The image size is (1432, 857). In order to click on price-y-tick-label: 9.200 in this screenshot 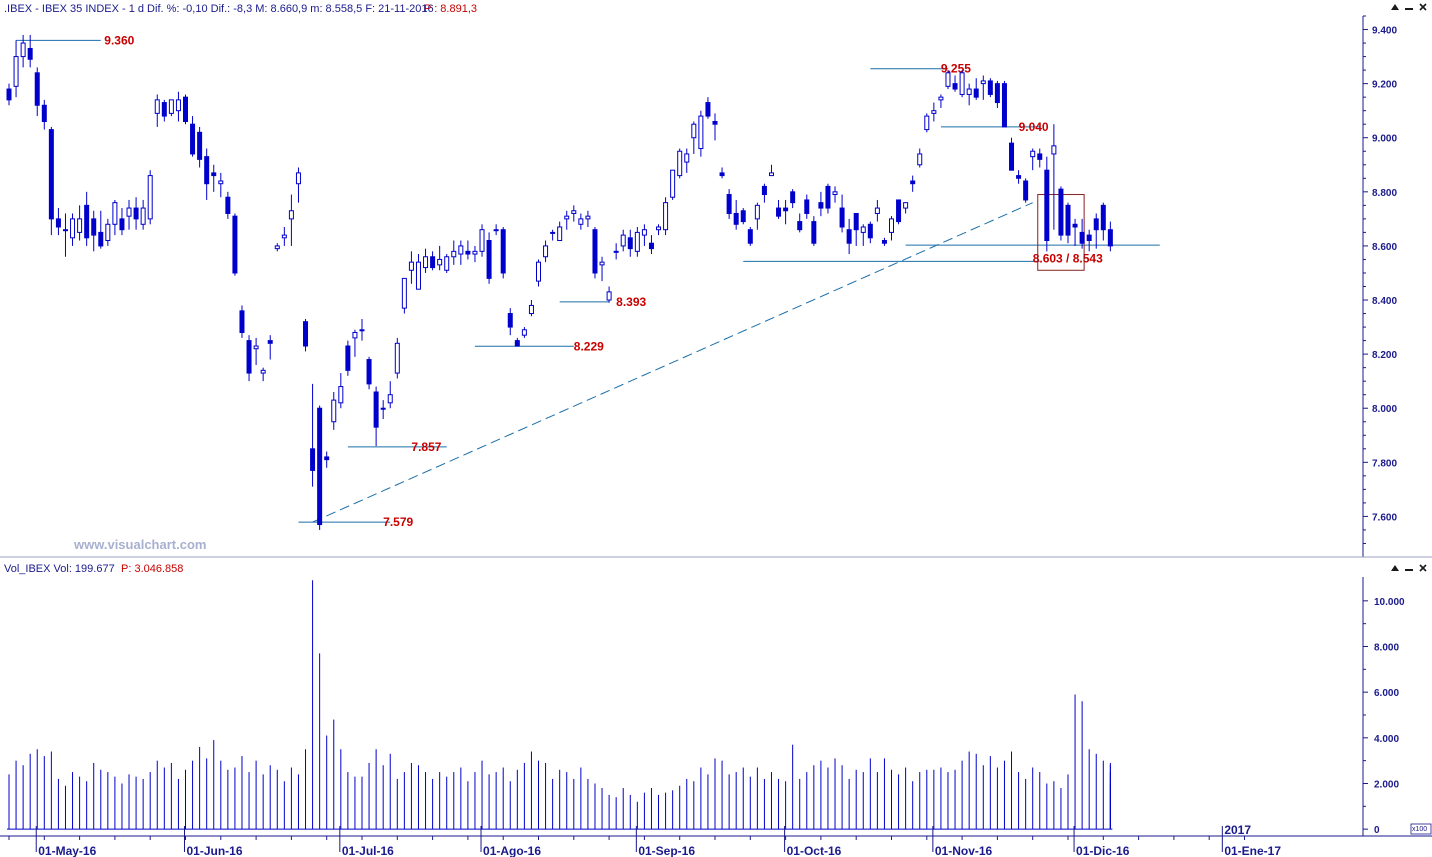, I will do `click(1384, 85)`.